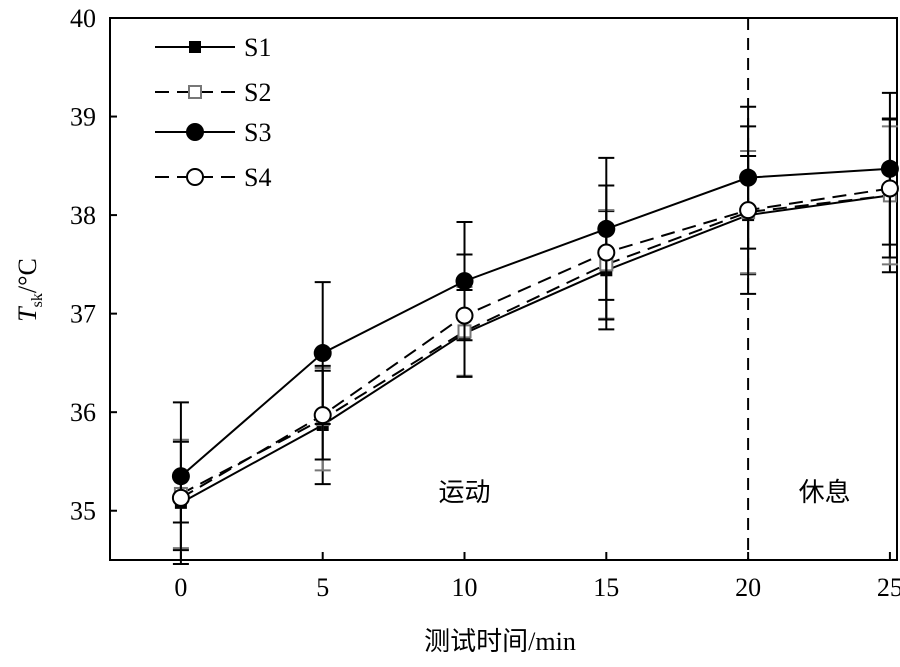 The width and height of the screenshot is (900, 667). I want to click on x-tick-label: 20, so click(748, 587).